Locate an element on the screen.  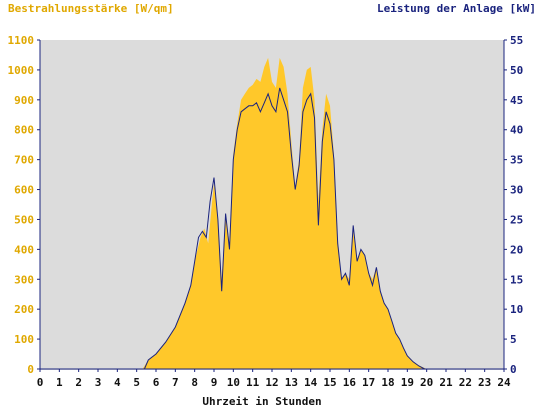
x-tick-label: 9 is located at coordinates (214, 382).